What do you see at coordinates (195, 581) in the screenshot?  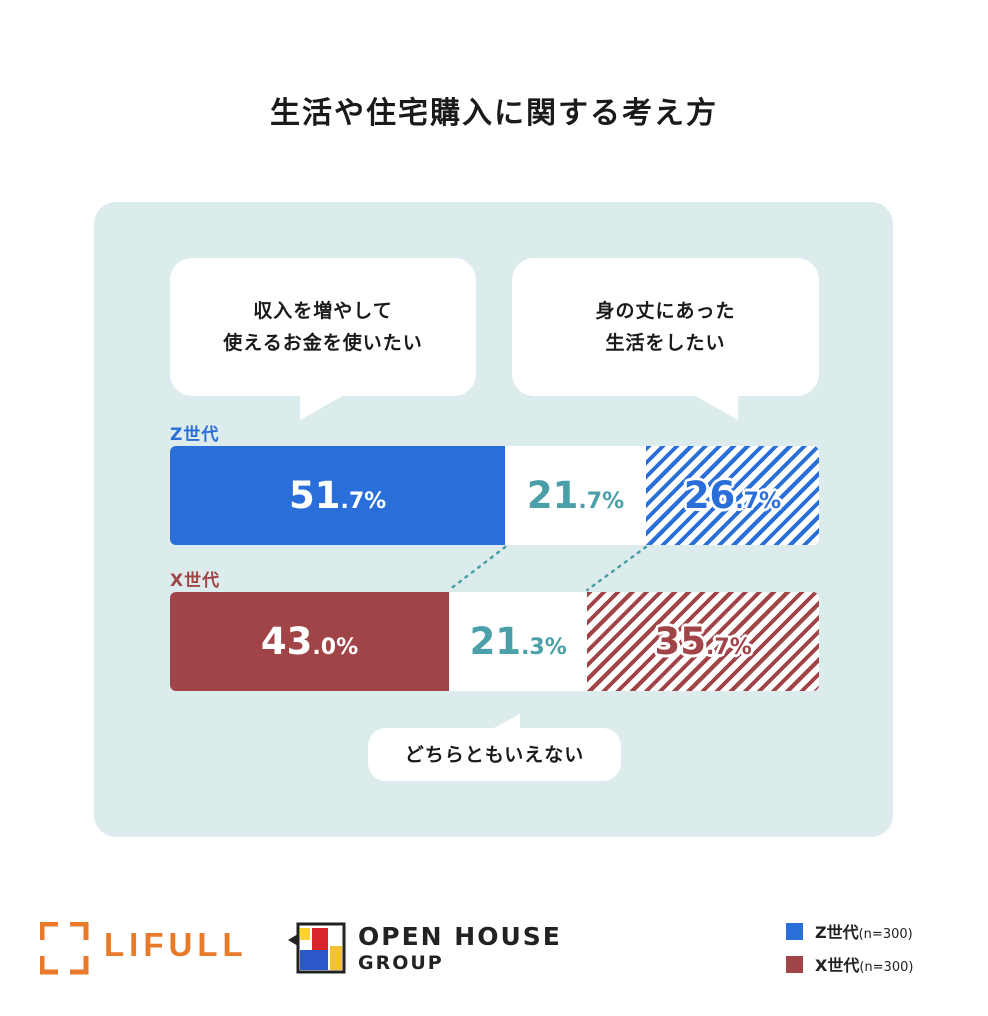 I see `gen-x-label: X世代` at bounding box center [195, 581].